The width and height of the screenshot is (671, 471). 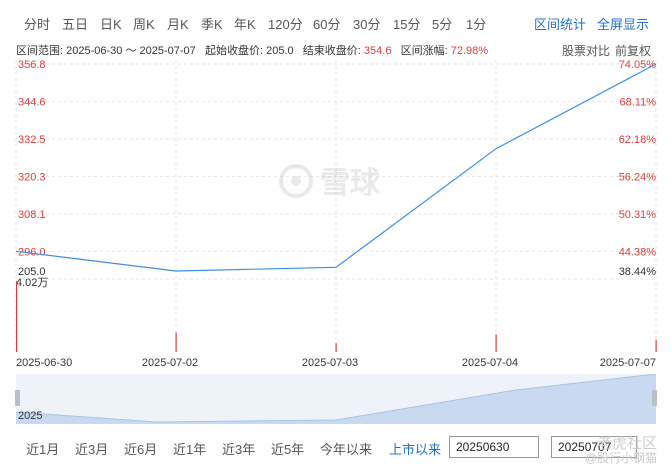 What do you see at coordinates (111, 24) in the screenshot?
I see `tab-daily-k: 日K` at bounding box center [111, 24].